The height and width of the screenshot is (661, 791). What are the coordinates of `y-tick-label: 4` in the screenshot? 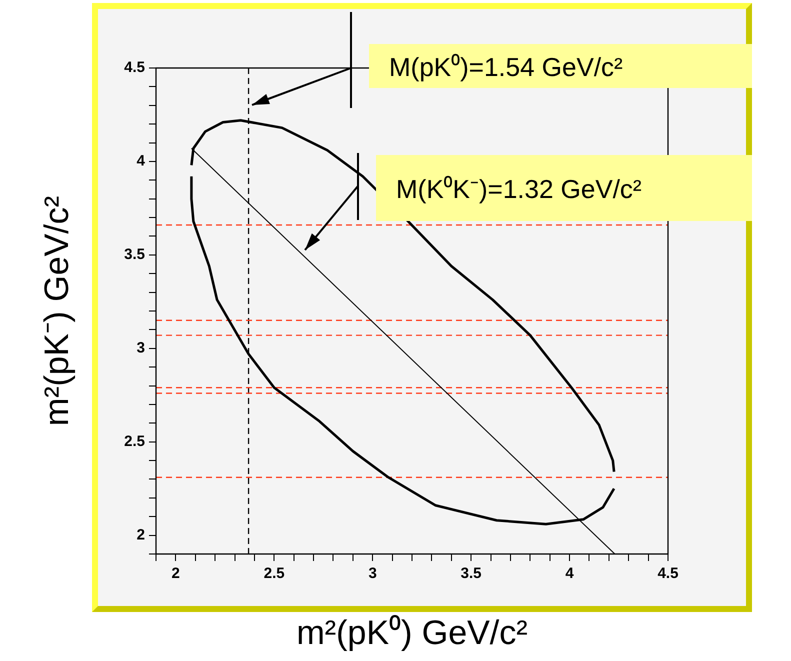 It's located at (141, 161).